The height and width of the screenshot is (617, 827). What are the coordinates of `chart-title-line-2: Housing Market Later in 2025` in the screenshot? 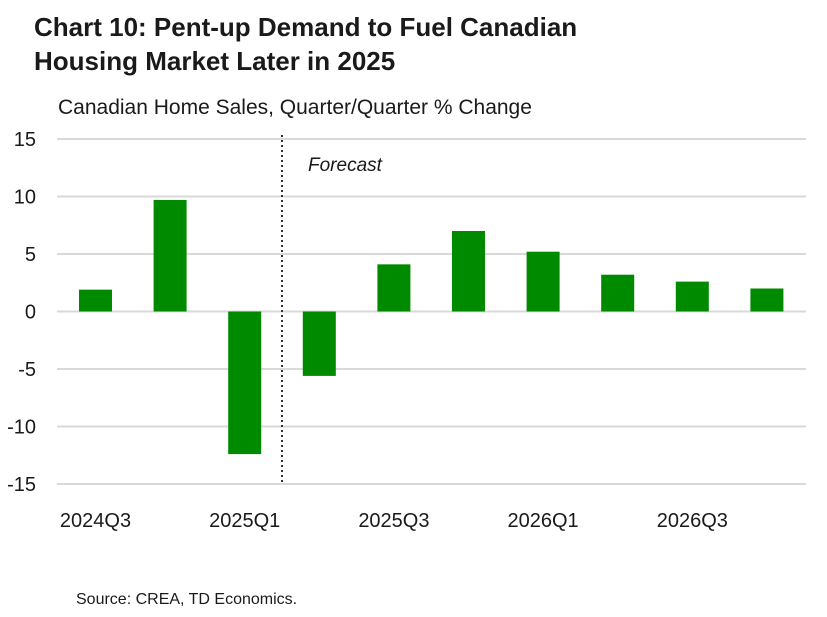 It's located at (215, 61).